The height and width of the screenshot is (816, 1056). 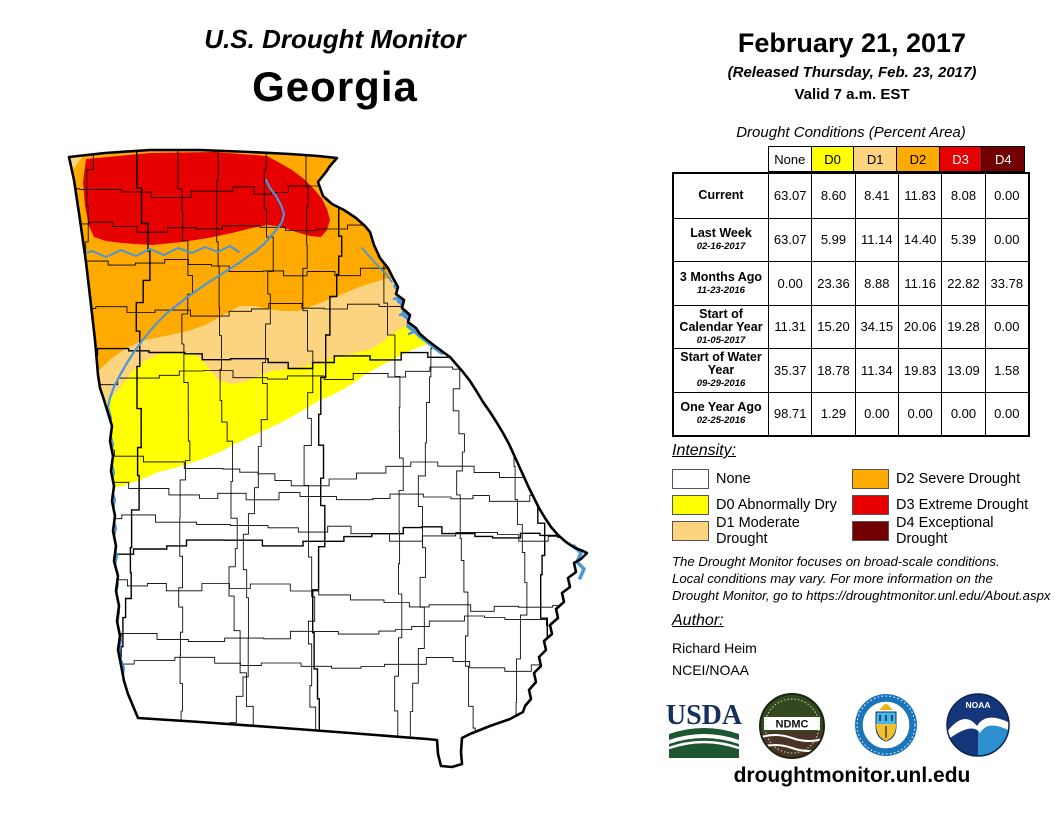 I want to click on cell-value: 11.16, so click(x=921, y=283).